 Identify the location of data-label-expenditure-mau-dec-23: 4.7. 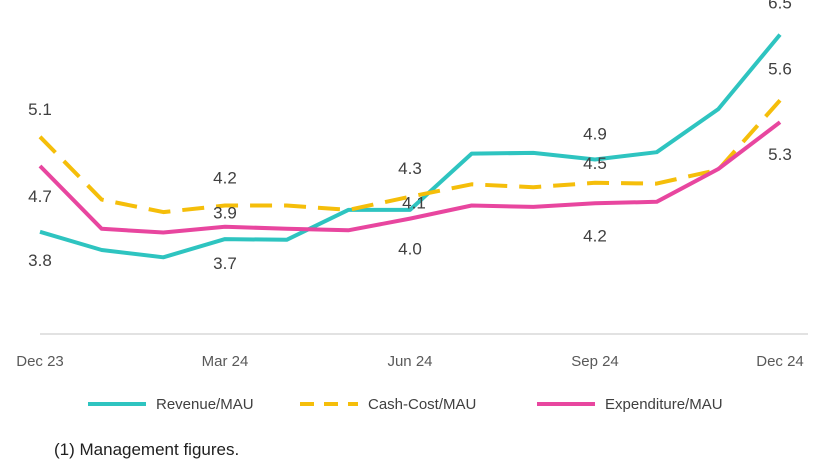
(40, 196).